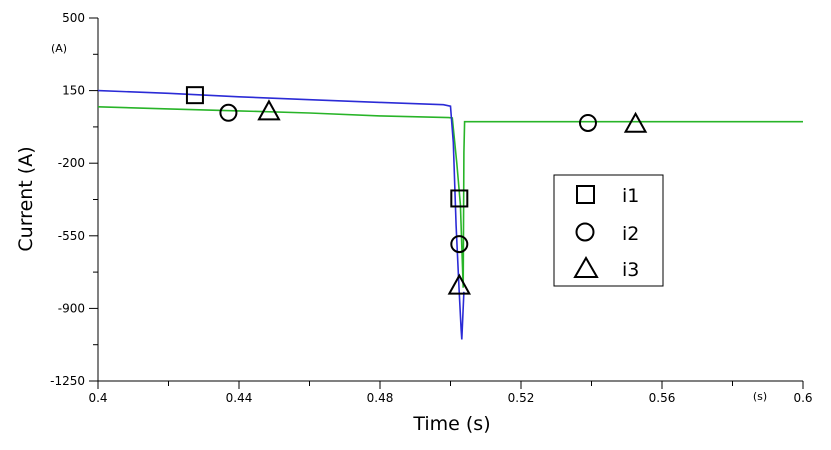 The width and height of the screenshot is (831, 450). What do you see at coordinates (585, 194) in the screenshot?
I see `legend-square-icon` at bounding box center [585, 194].